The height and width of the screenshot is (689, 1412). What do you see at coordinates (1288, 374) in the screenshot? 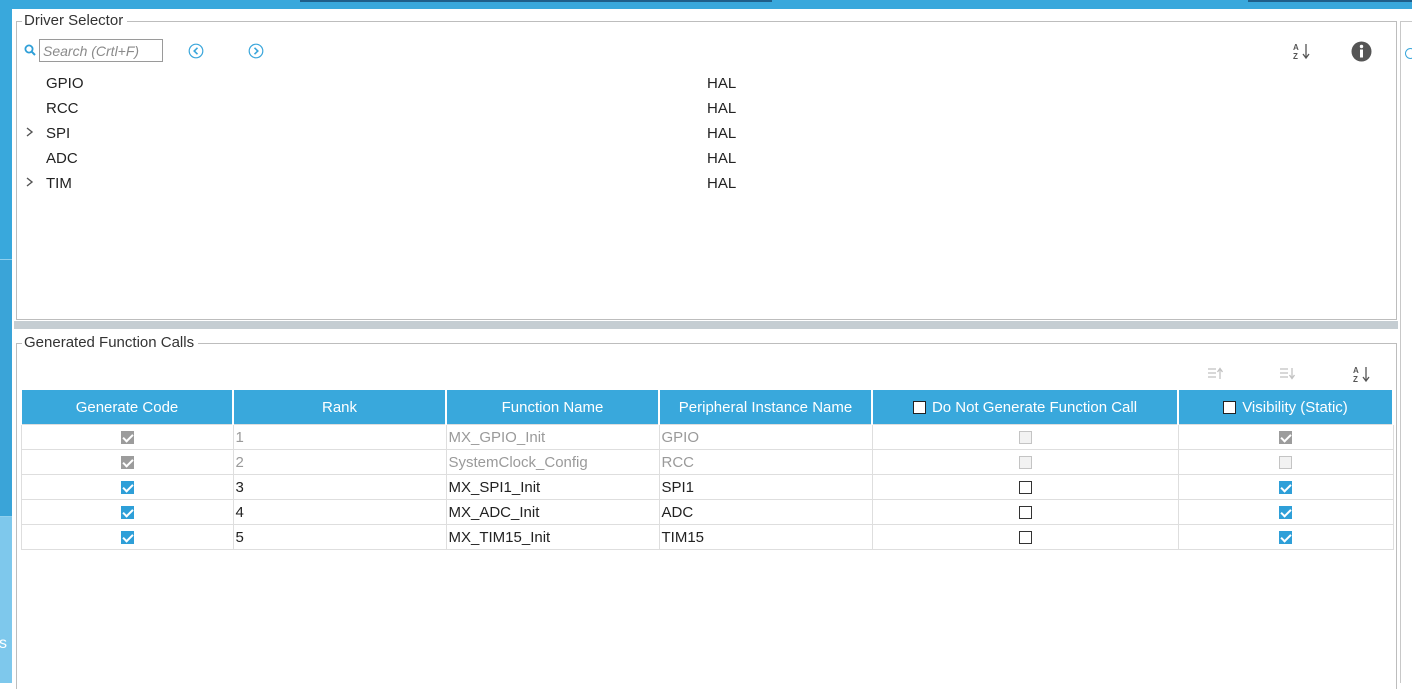
I see `move-down-icon` at bounding box center [1288, 374].